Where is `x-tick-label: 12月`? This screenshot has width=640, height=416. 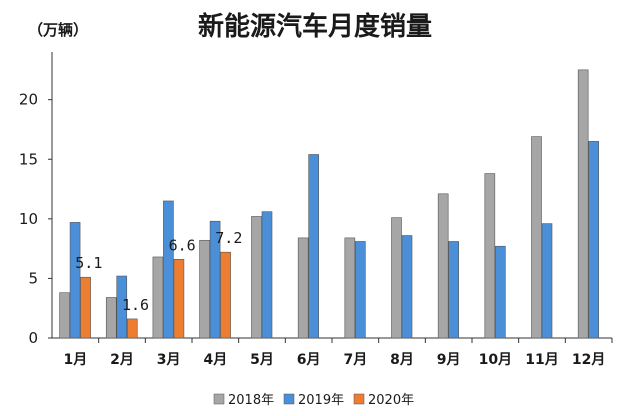 x-tick-label: 12月 is located at coordinates (588, 360).